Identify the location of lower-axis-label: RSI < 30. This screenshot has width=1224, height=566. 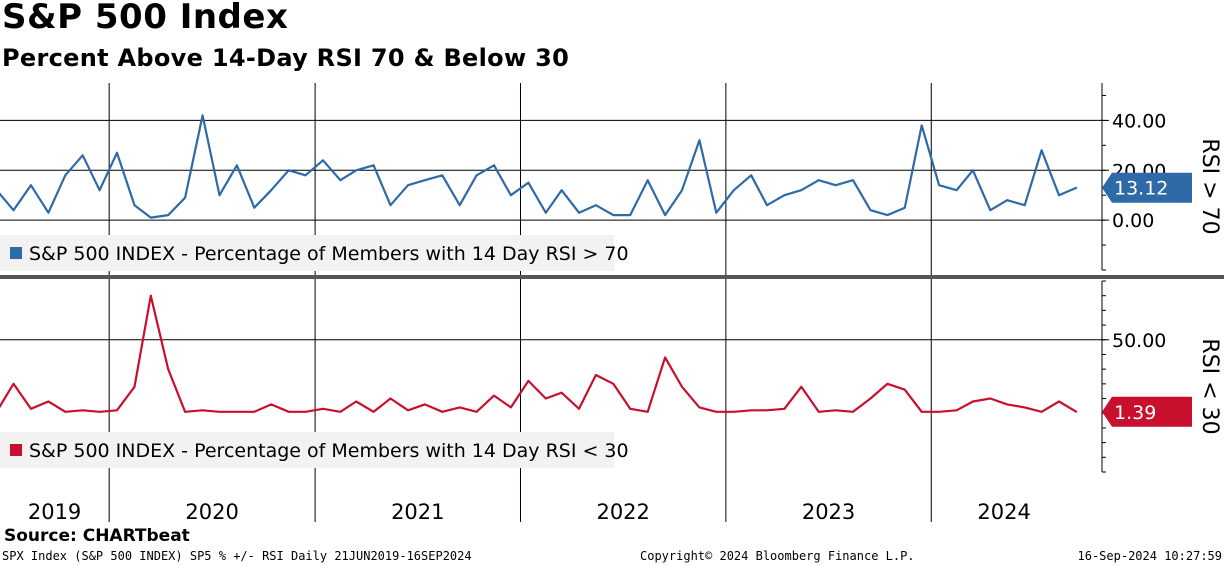
(1209, 386).